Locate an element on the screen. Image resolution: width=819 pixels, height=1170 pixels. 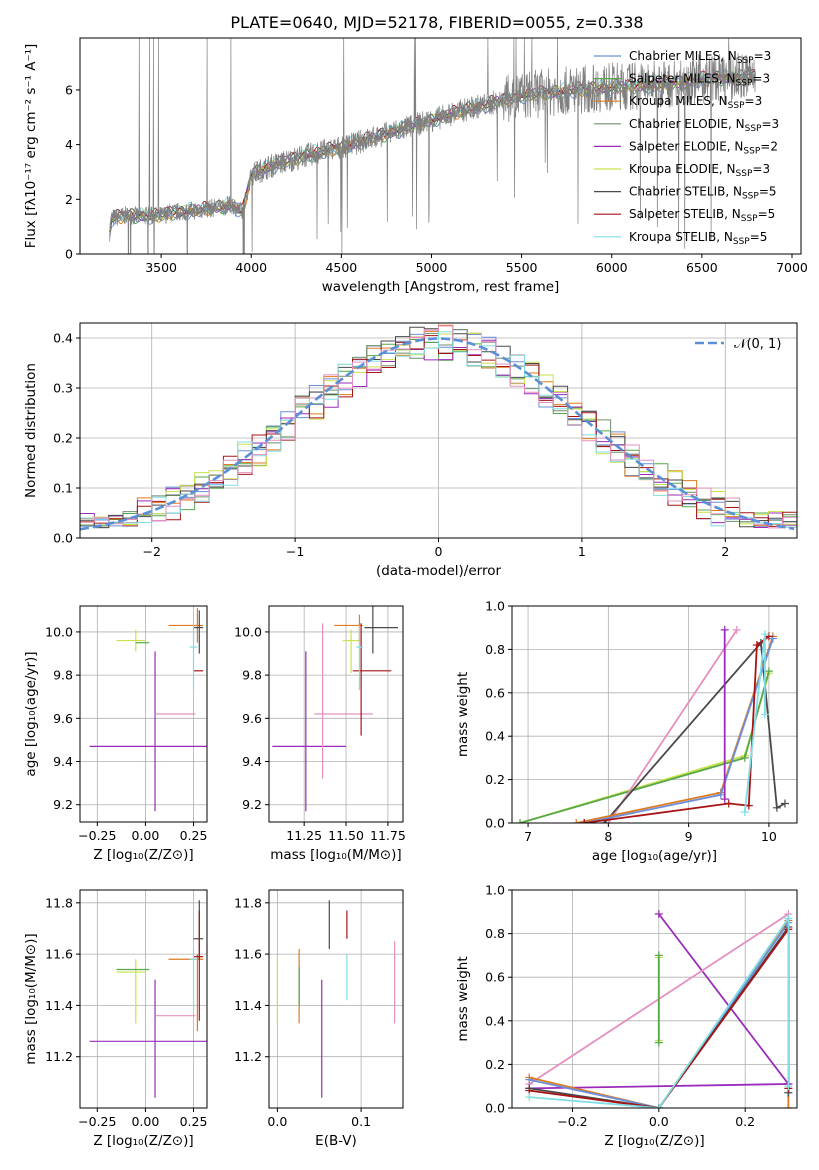
weight-vs-age-axes-frame is located at coordinates (654, 714).